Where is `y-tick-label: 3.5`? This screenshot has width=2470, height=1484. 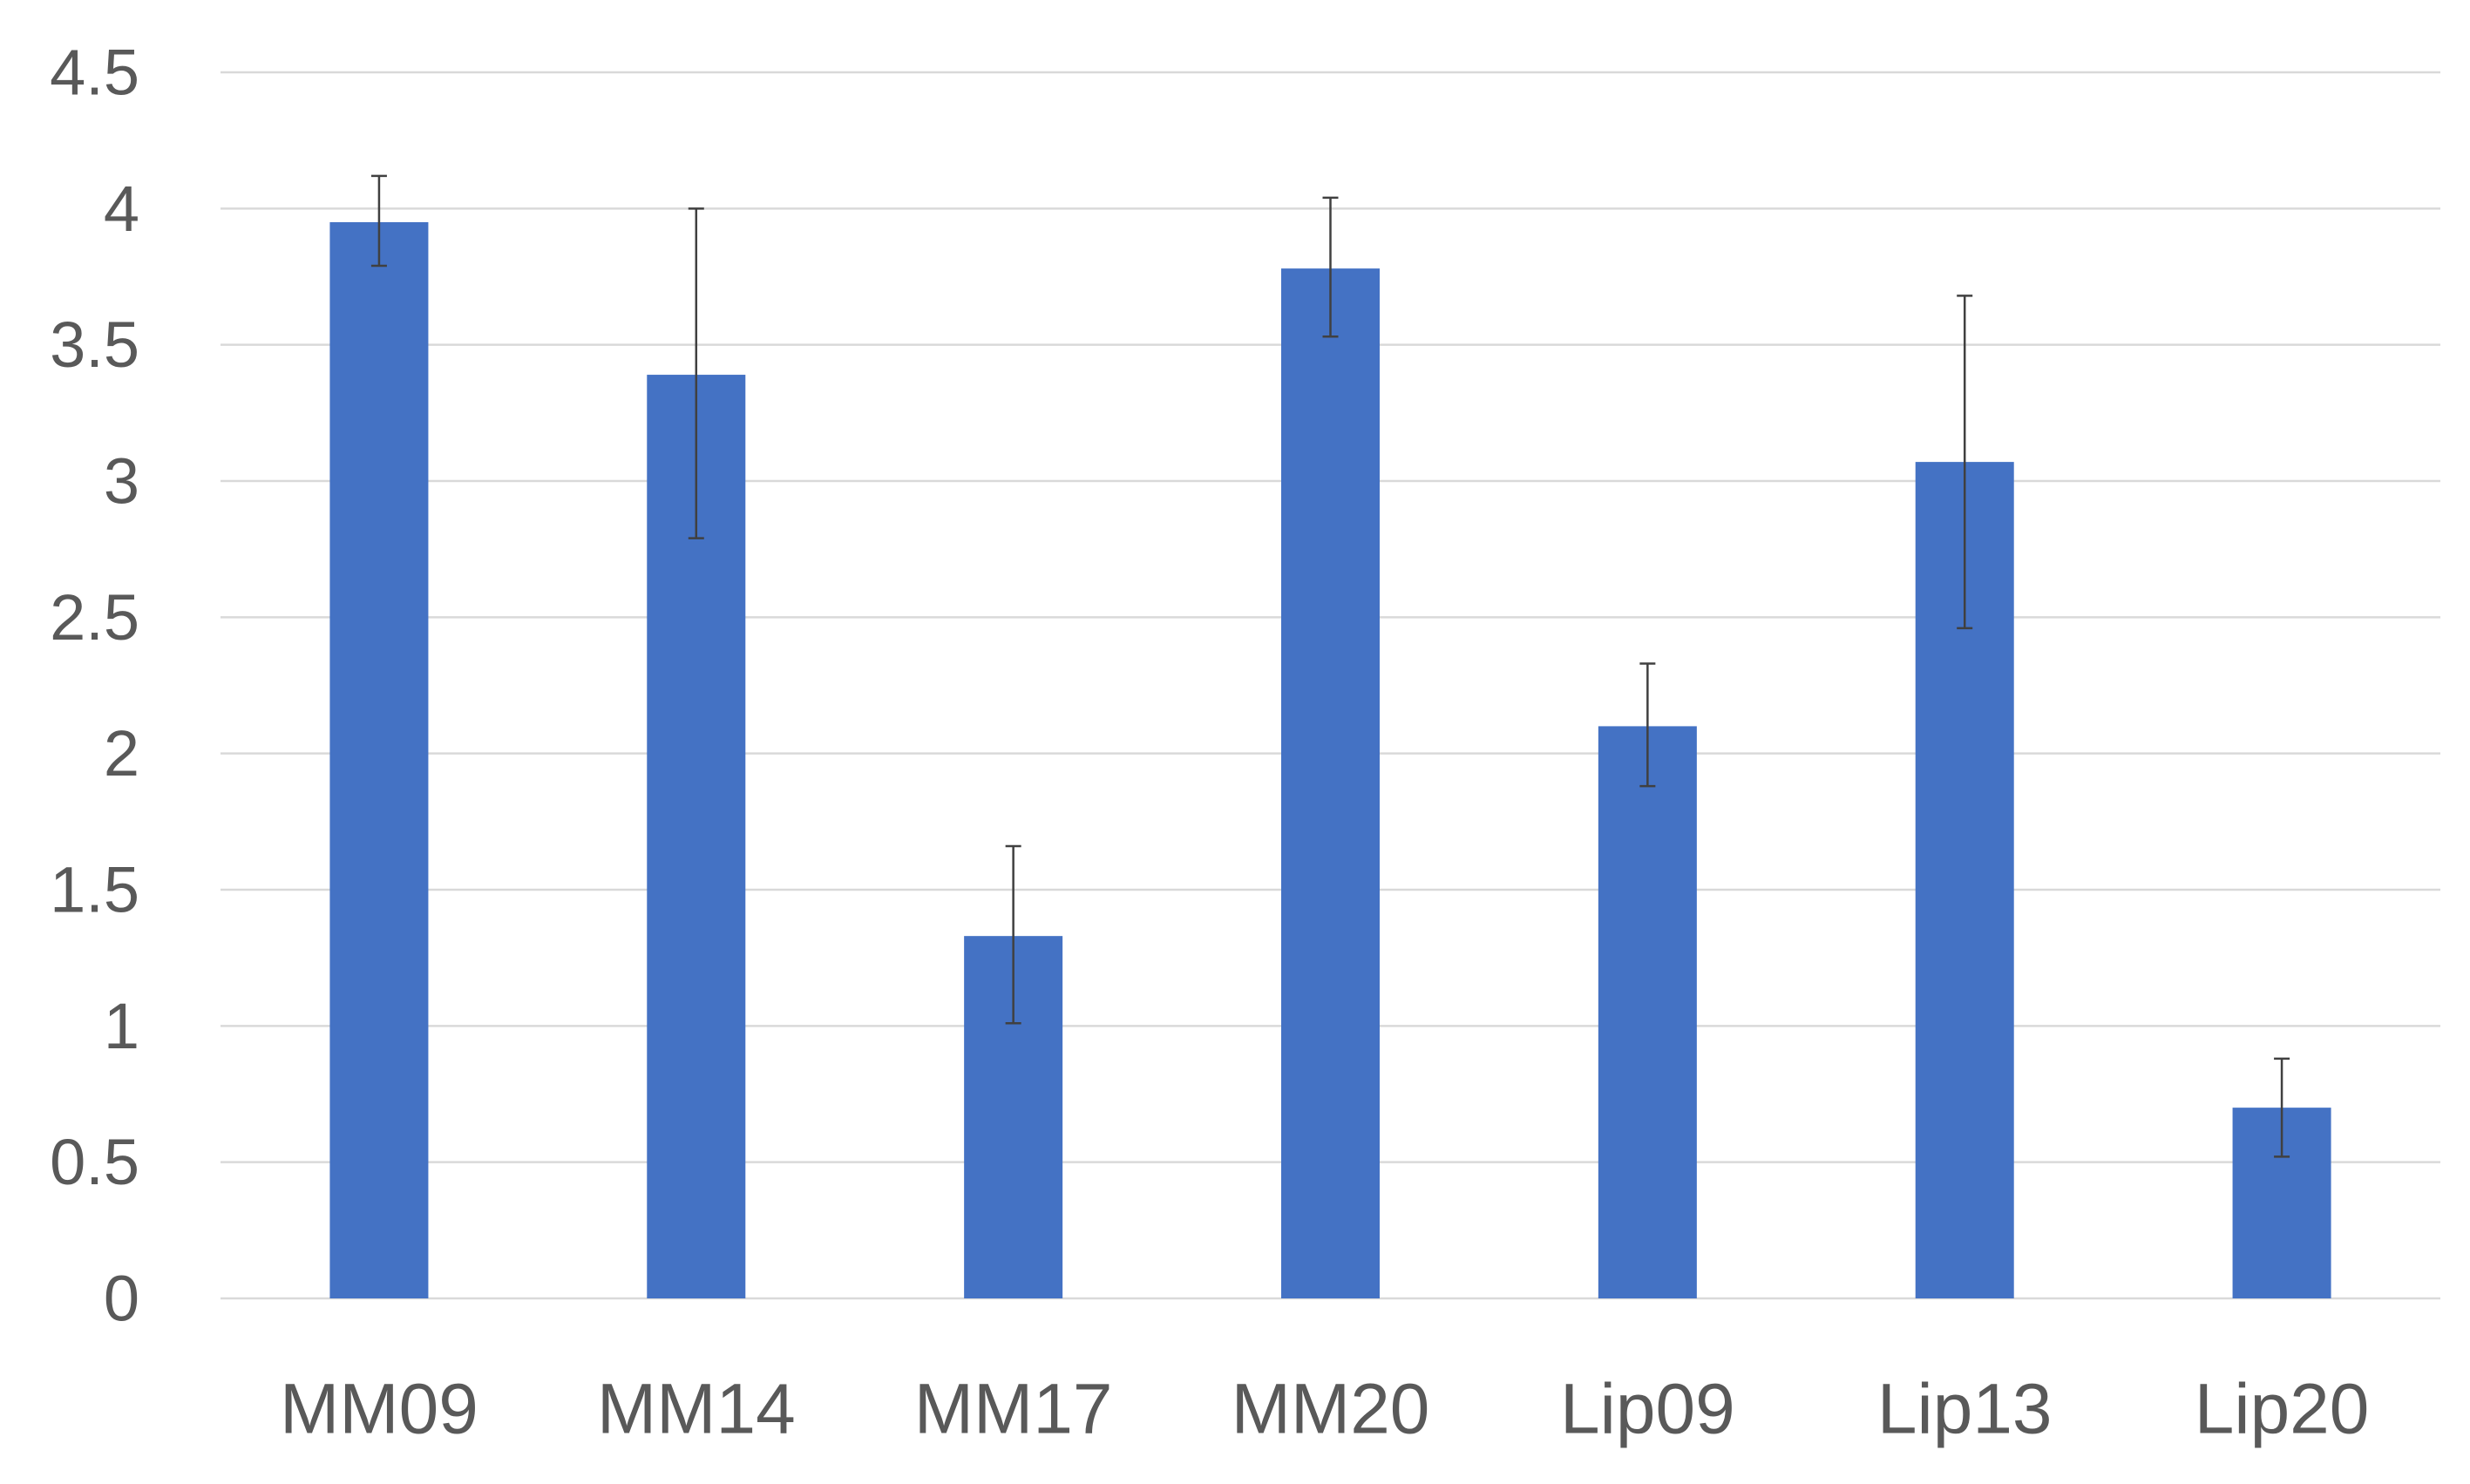 y-tick-label: 3.5 is located at coordinates (94, 344).